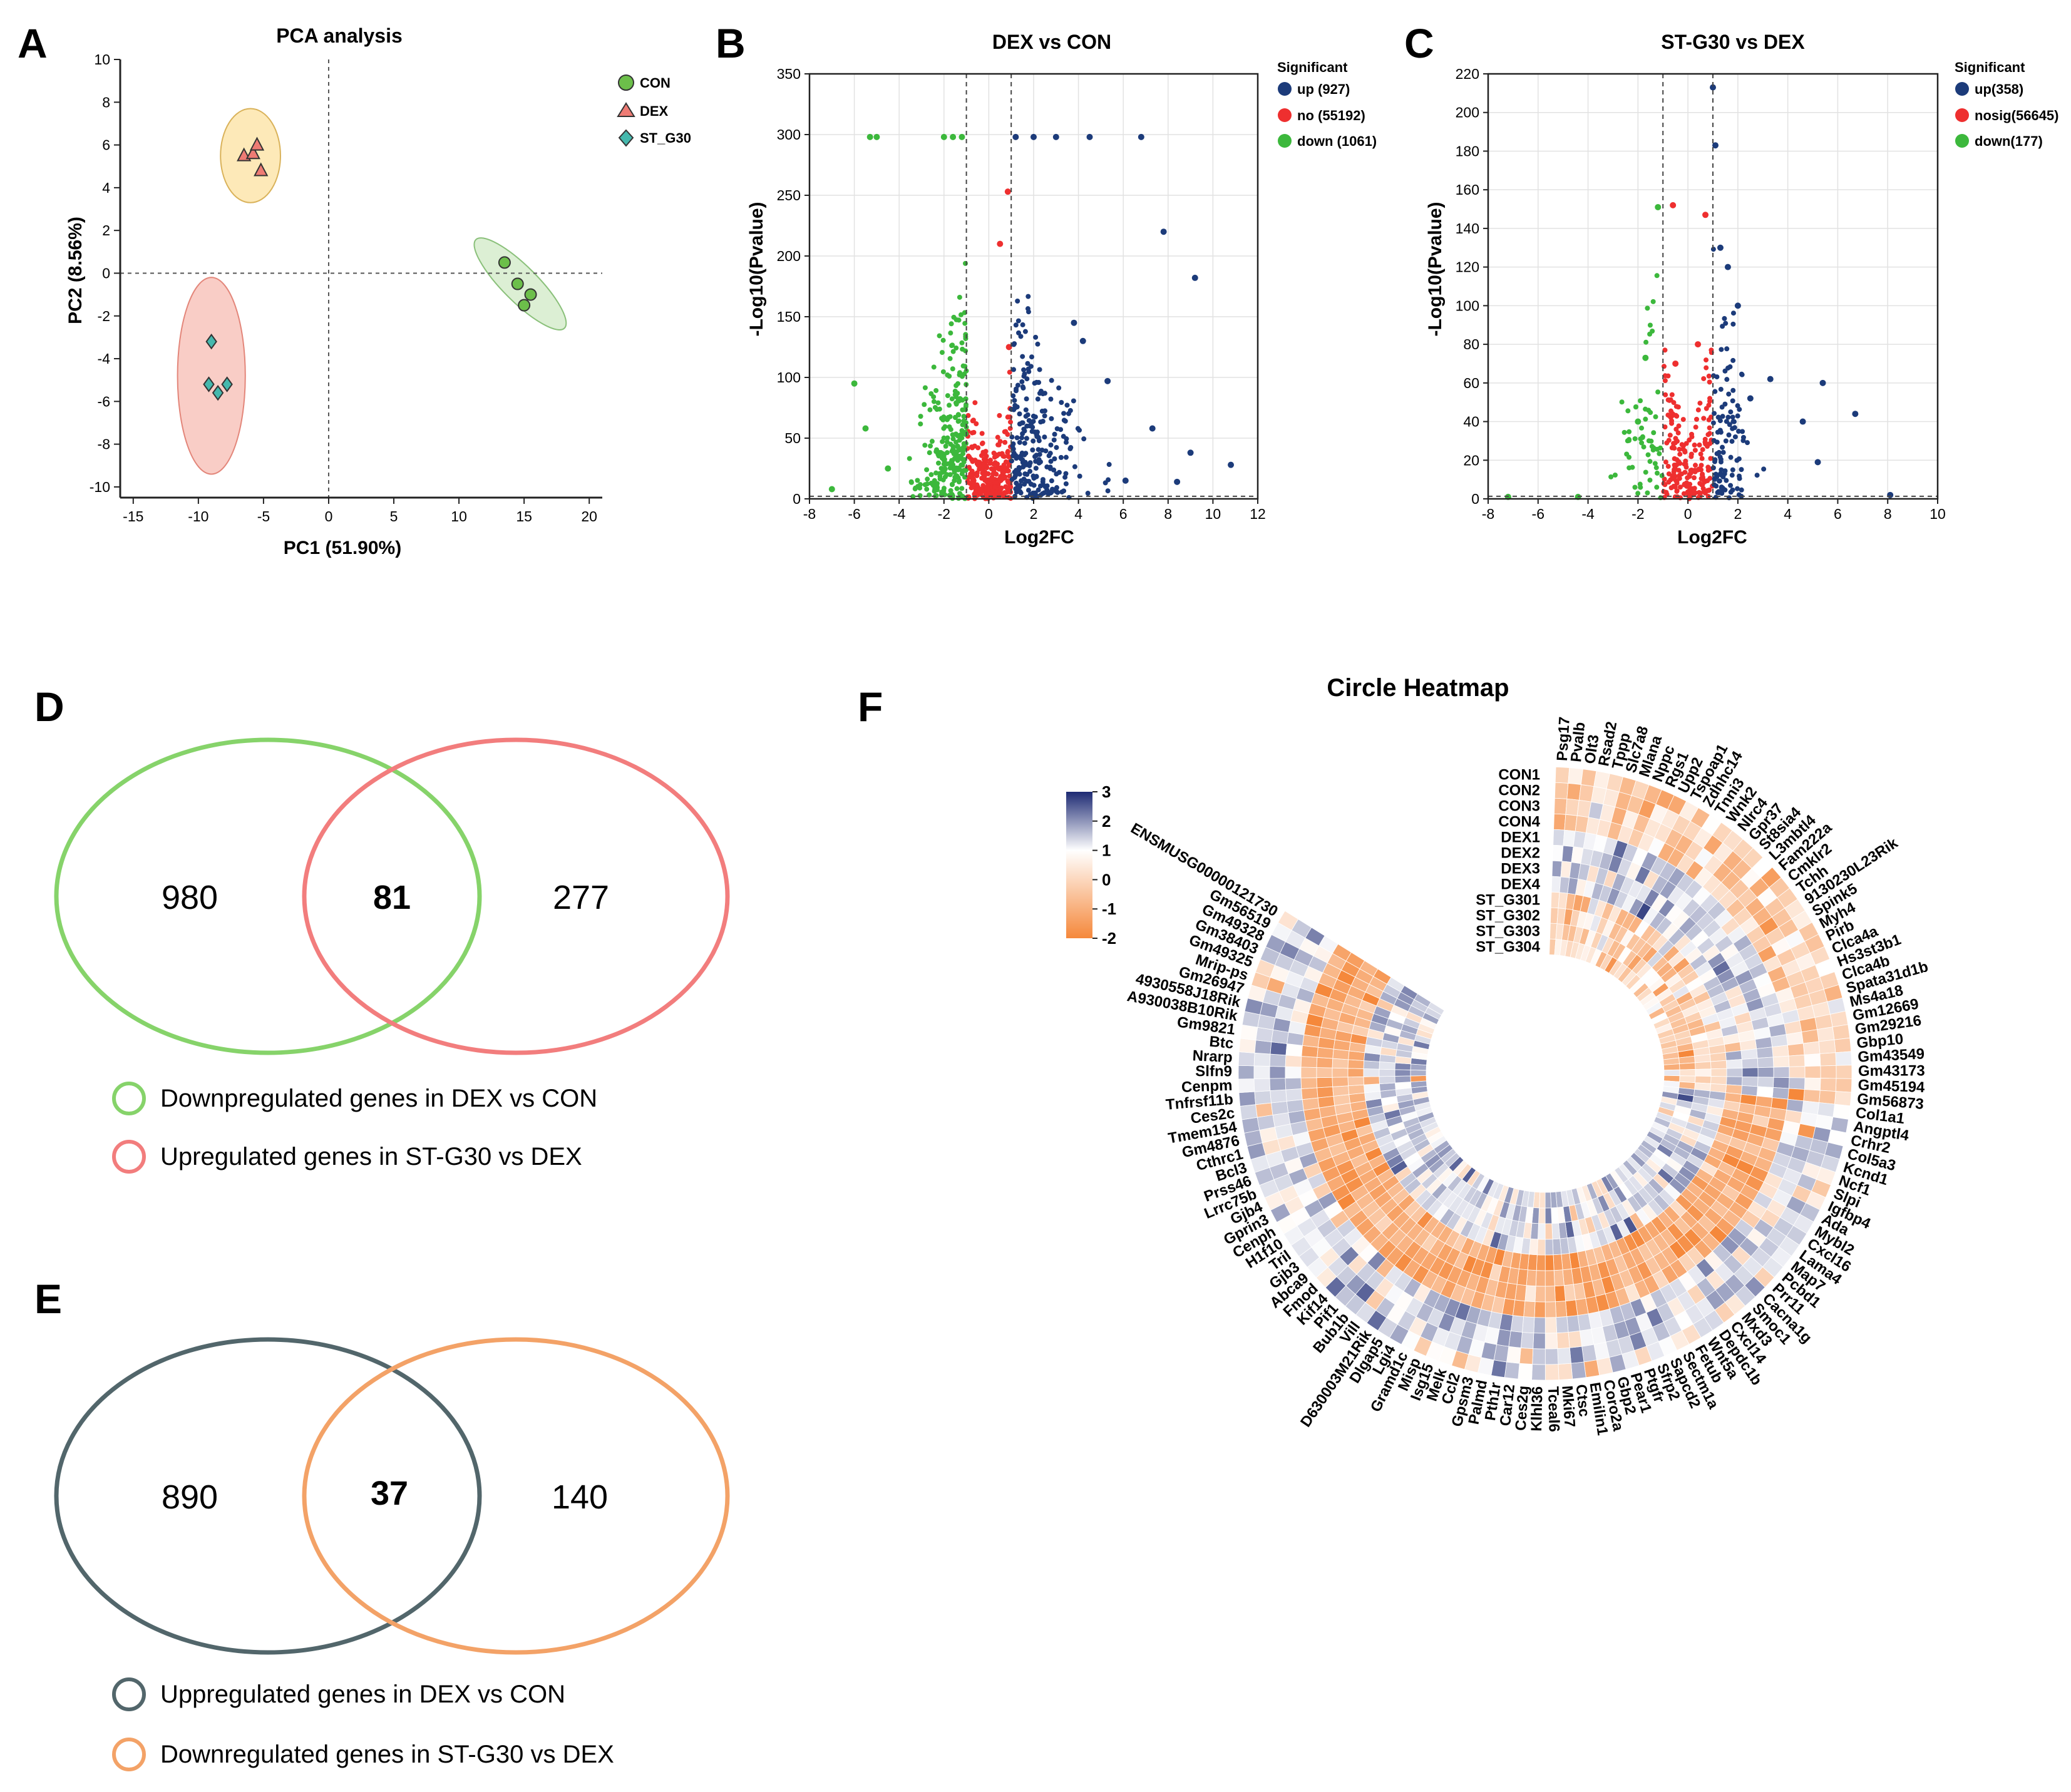  Describe the element at coordinates (100, 487) in the screenshot. I see `pca-y-tick-label: -10` at that location.